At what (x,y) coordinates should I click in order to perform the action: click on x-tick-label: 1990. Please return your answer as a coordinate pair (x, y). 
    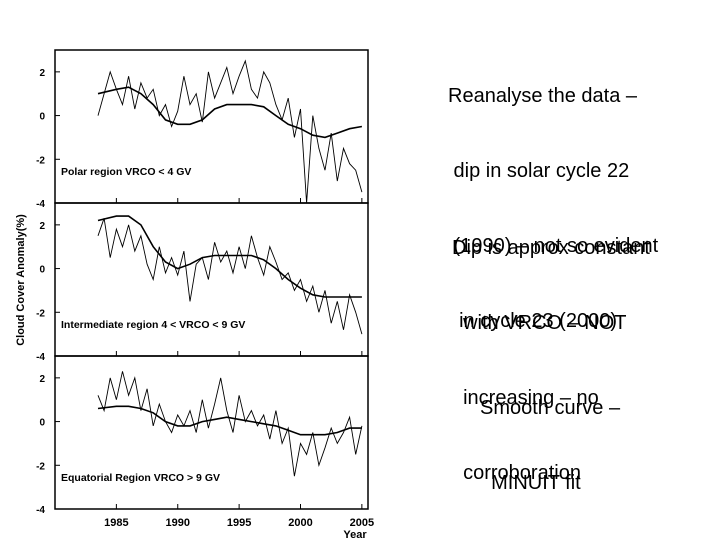
    Looking at the image, I should click on (178, 523).